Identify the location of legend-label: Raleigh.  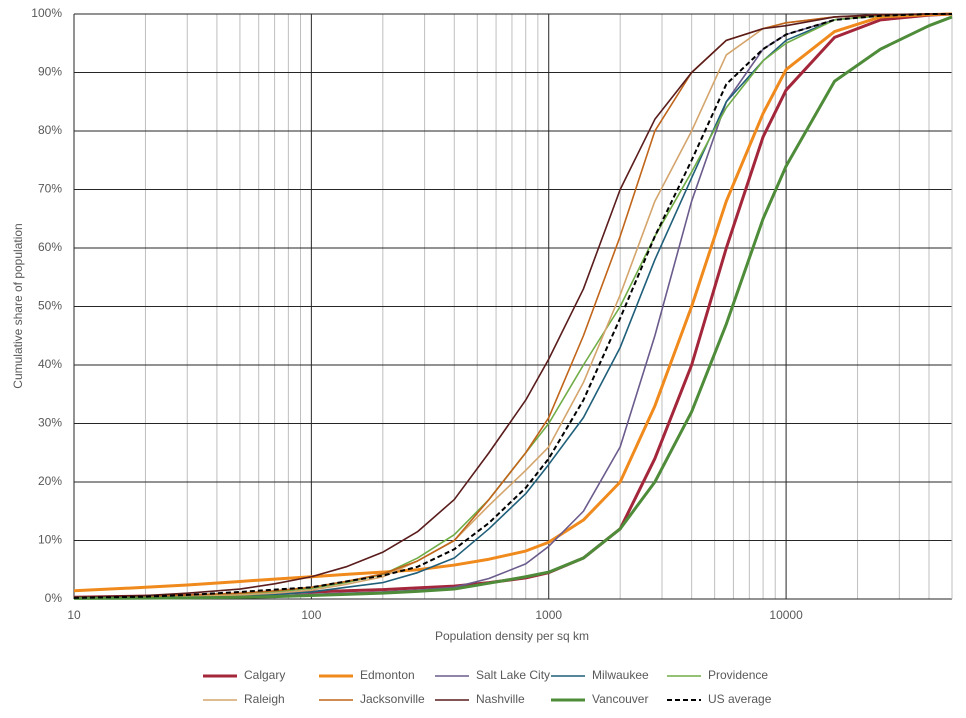
(264, 699).